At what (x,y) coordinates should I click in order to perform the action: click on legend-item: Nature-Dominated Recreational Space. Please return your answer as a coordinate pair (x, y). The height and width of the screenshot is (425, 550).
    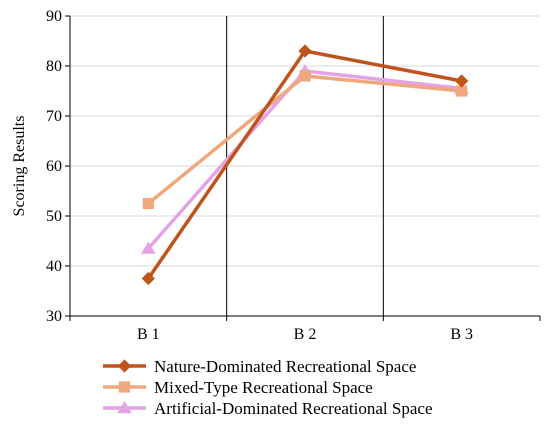
    Looking at the image, I should click on (259, 366).